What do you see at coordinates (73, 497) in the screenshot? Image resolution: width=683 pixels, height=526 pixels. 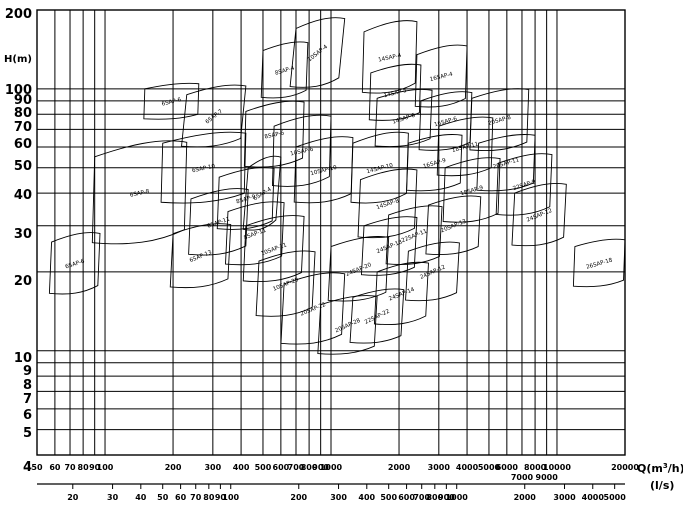 I see `x-tick-label-secondary: 20` at bounding box center [73, 497].